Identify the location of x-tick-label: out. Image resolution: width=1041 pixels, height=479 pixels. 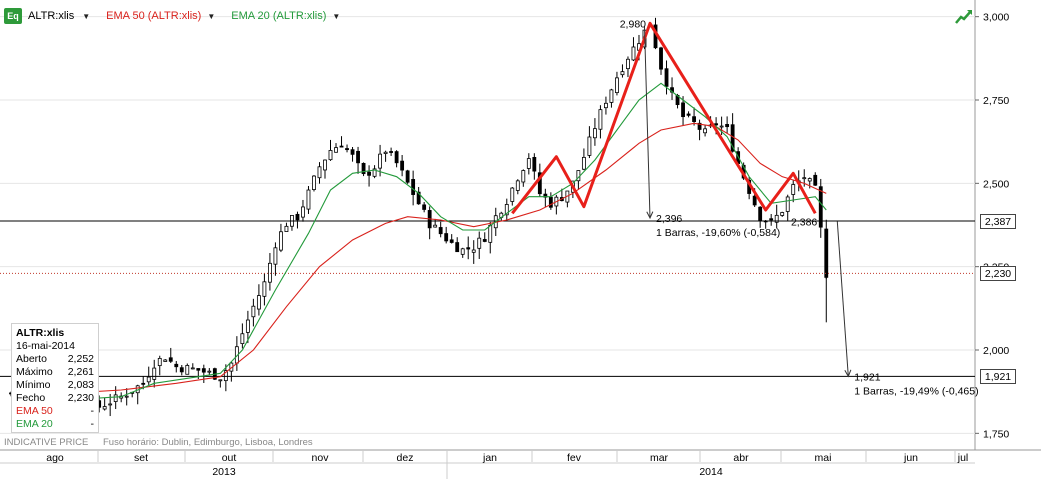
(229, 458).